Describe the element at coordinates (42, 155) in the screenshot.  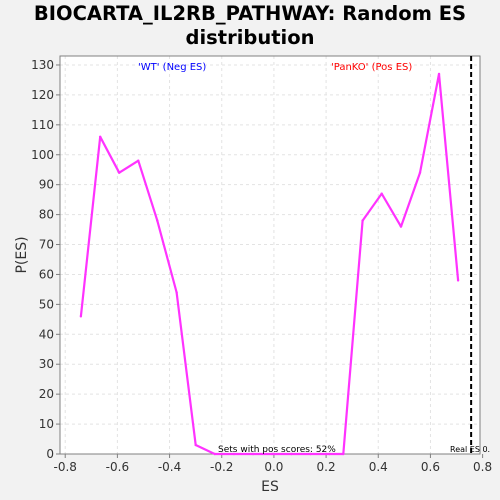
I see `y-tick-label: 100` at that location.